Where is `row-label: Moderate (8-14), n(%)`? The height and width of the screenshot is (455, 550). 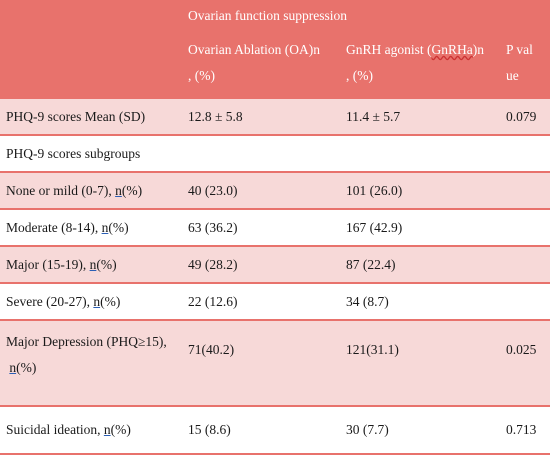
row-label: Moderate (8-14), n(%) is located at coordinates (91, 227).